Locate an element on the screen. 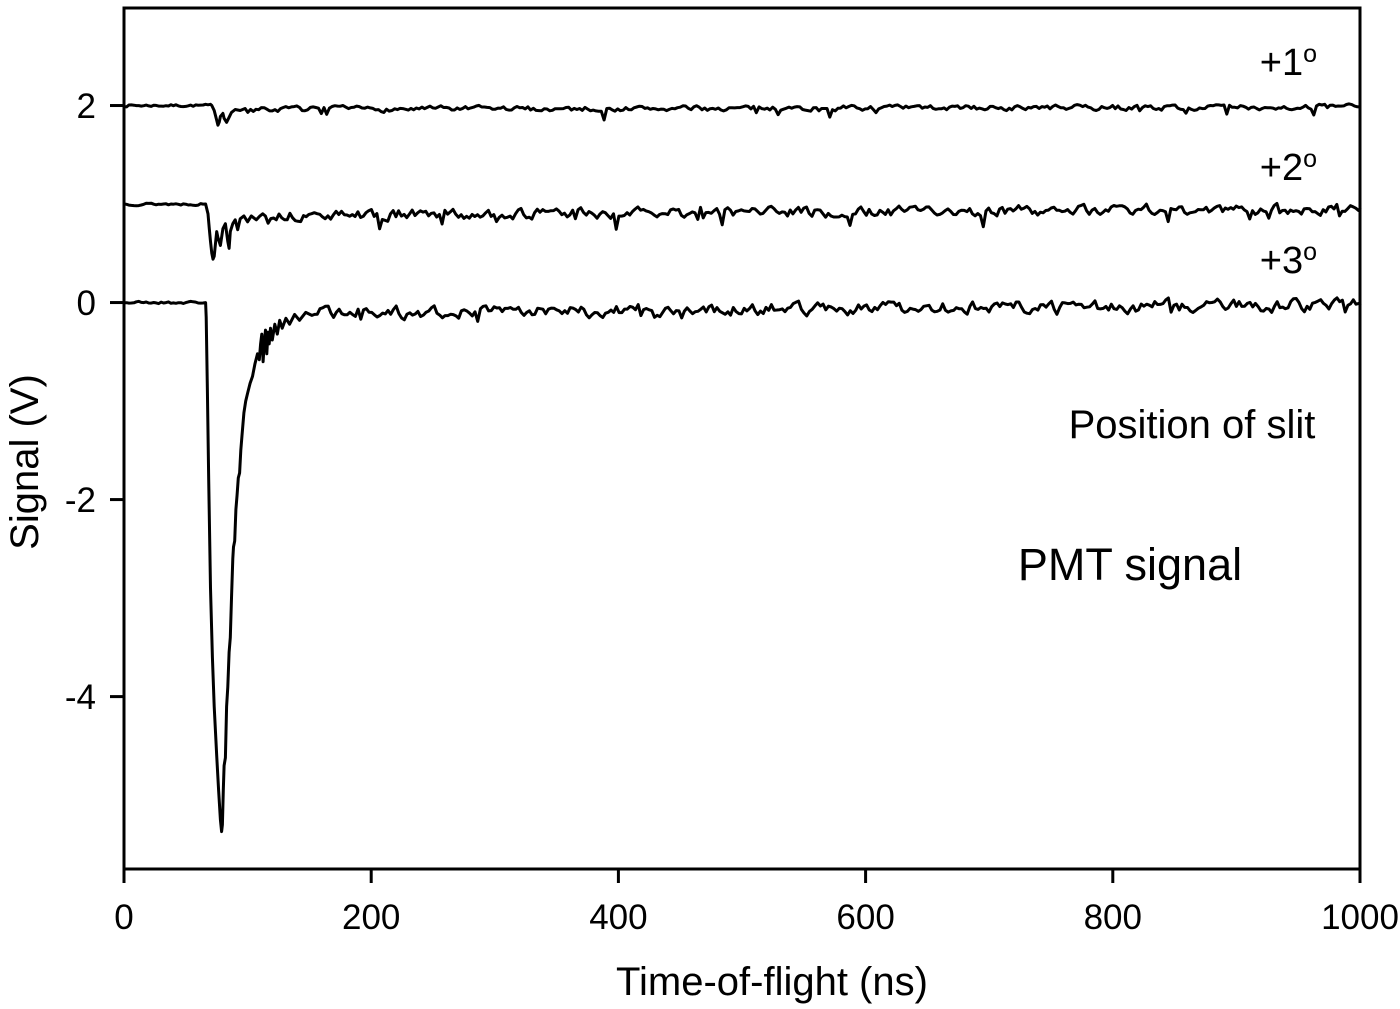 The width and height of the screenshot is (1400, 1009). series-label-slit-plus-1-deg: +1o is located at coordinates (1288, 62).